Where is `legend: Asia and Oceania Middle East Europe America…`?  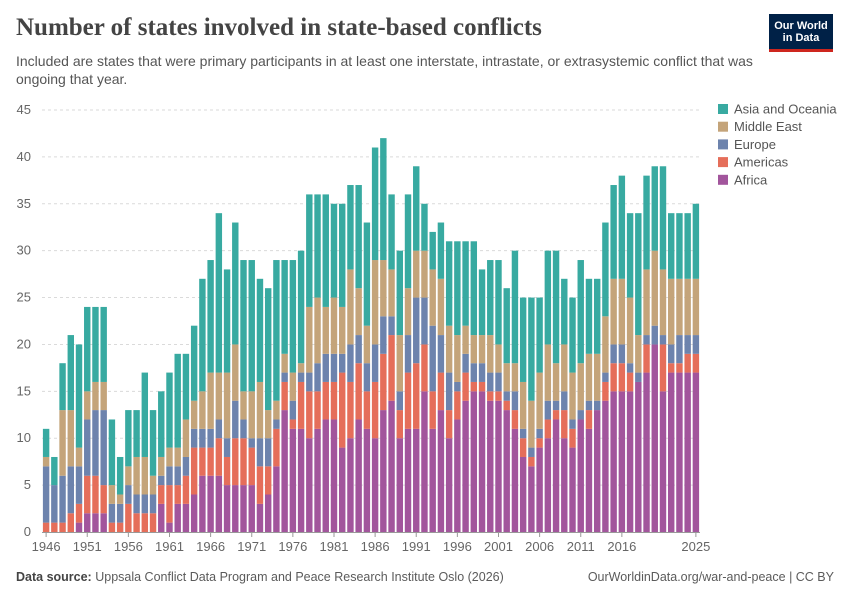 legend: Asia and Oceania Middle East Europe America… is located at coordinates (777, 145).